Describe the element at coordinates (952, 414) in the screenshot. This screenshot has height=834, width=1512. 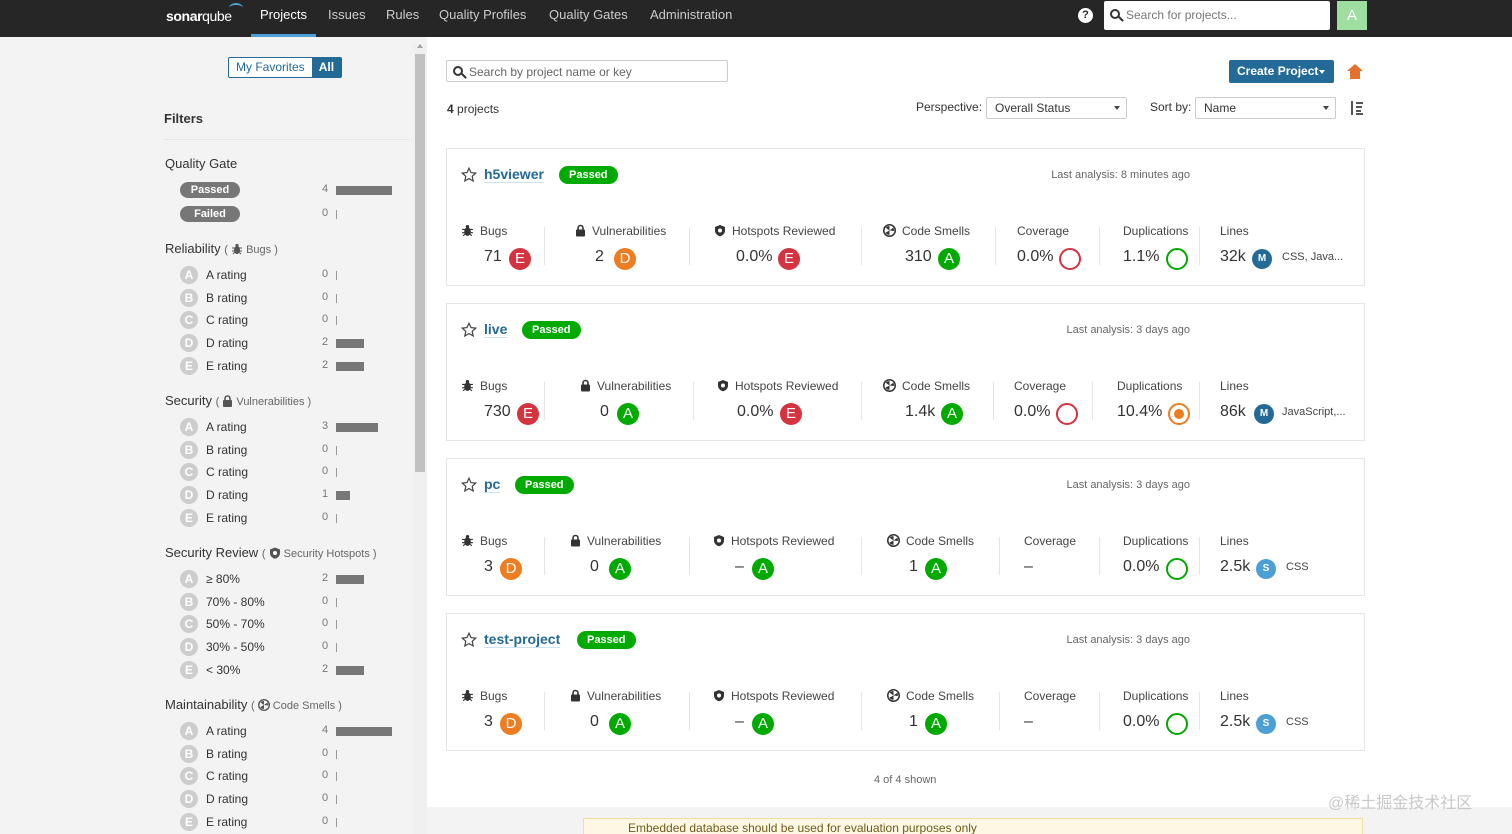
I see `rating-badge-a: A` at that location.